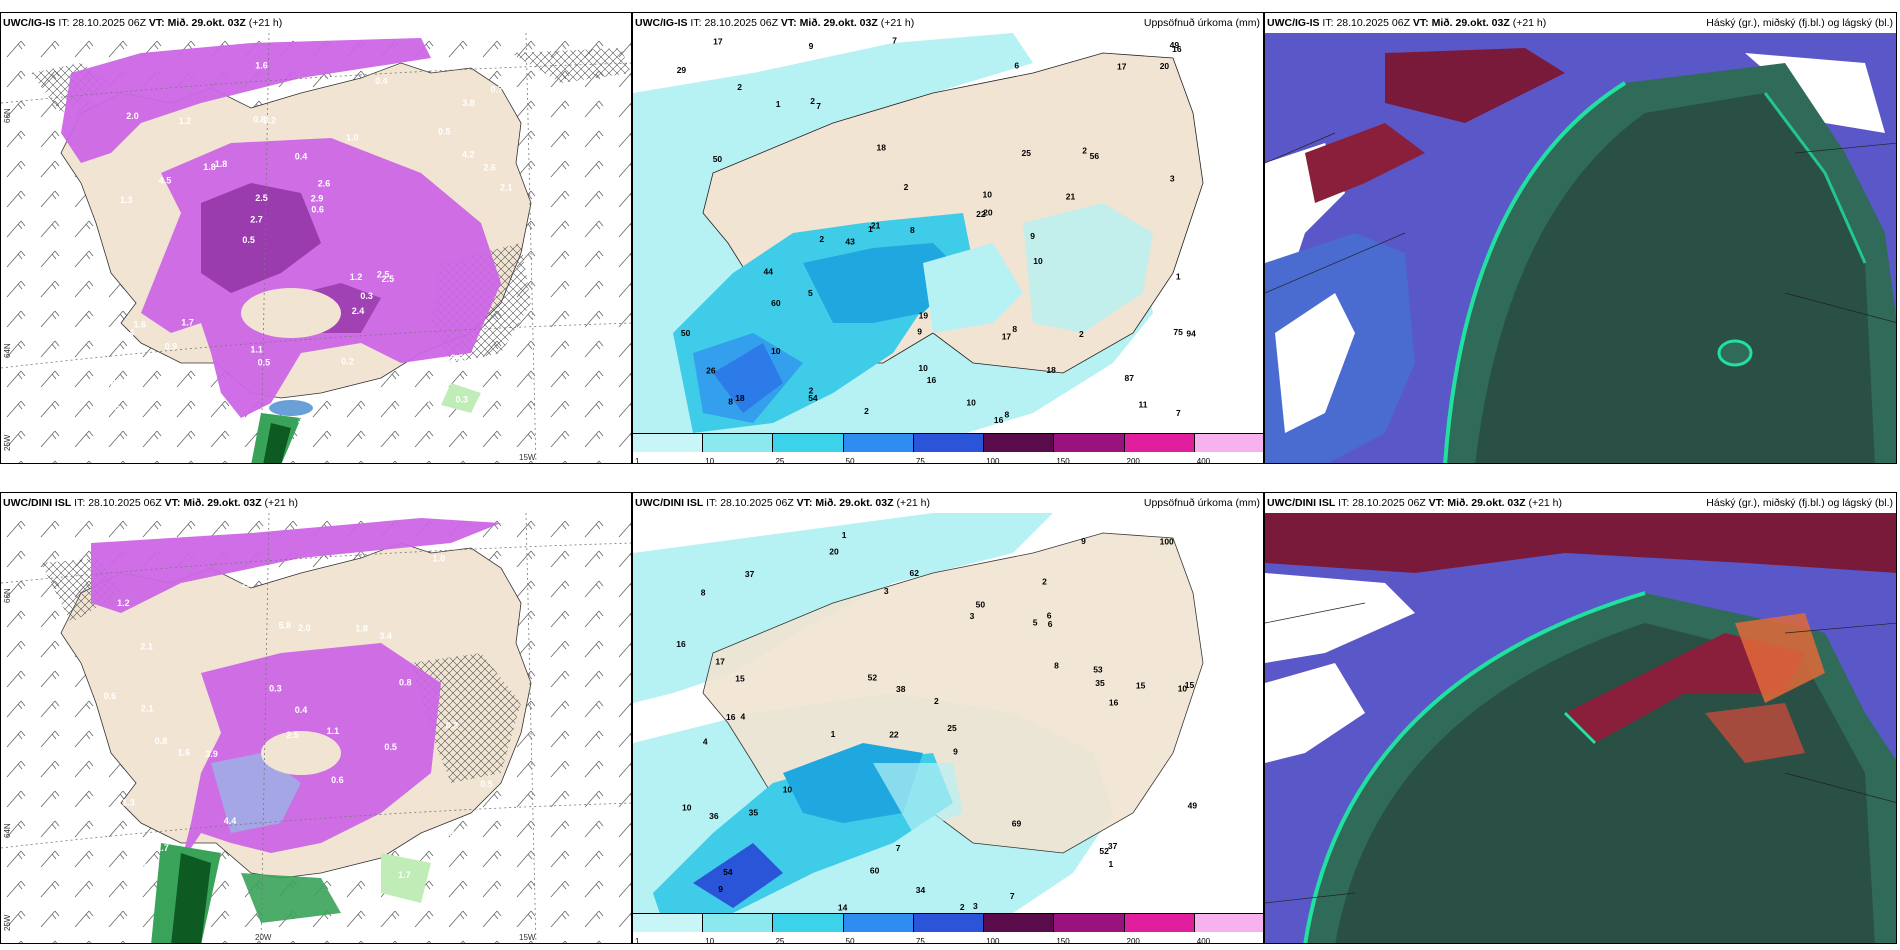 The height and width of the screenshot is (950, 1900). I want to click on value-label: 19, so click(924, 315).